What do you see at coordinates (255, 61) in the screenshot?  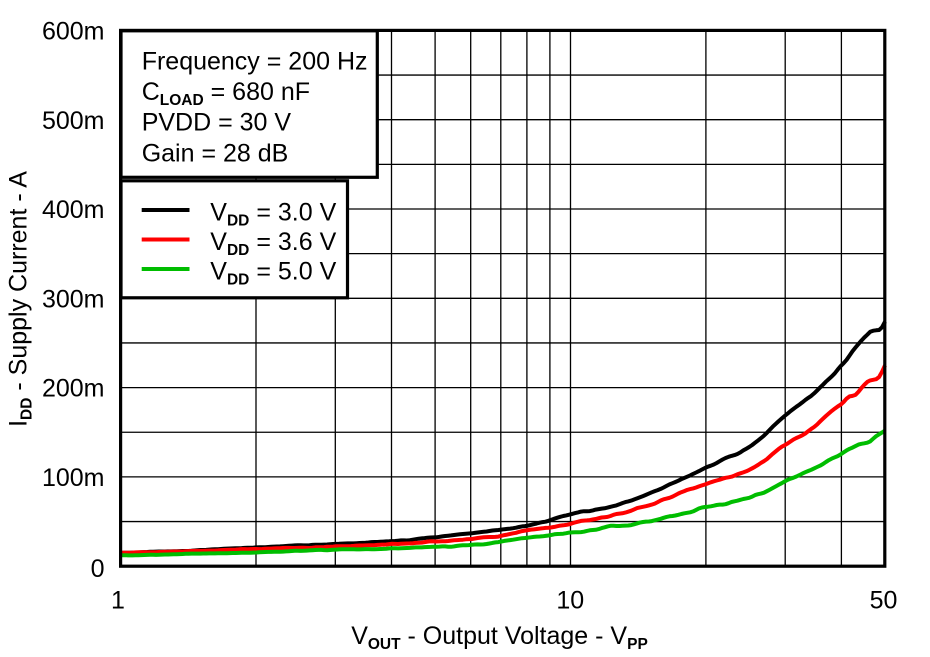 I see `svg-text: Frequency = 200 Hz` at bounding box center [255, 61].